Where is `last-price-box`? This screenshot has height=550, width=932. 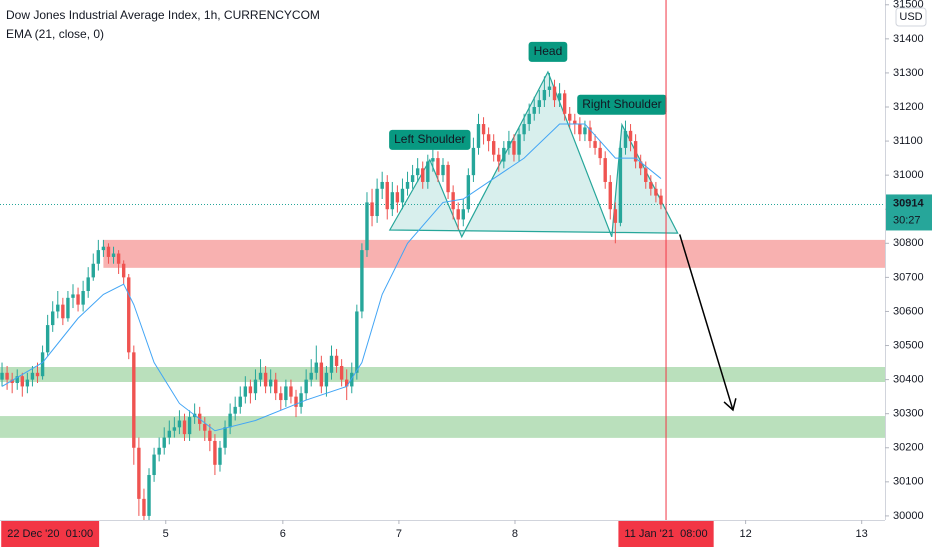 last-price-box is located at coordinates (909, 212).